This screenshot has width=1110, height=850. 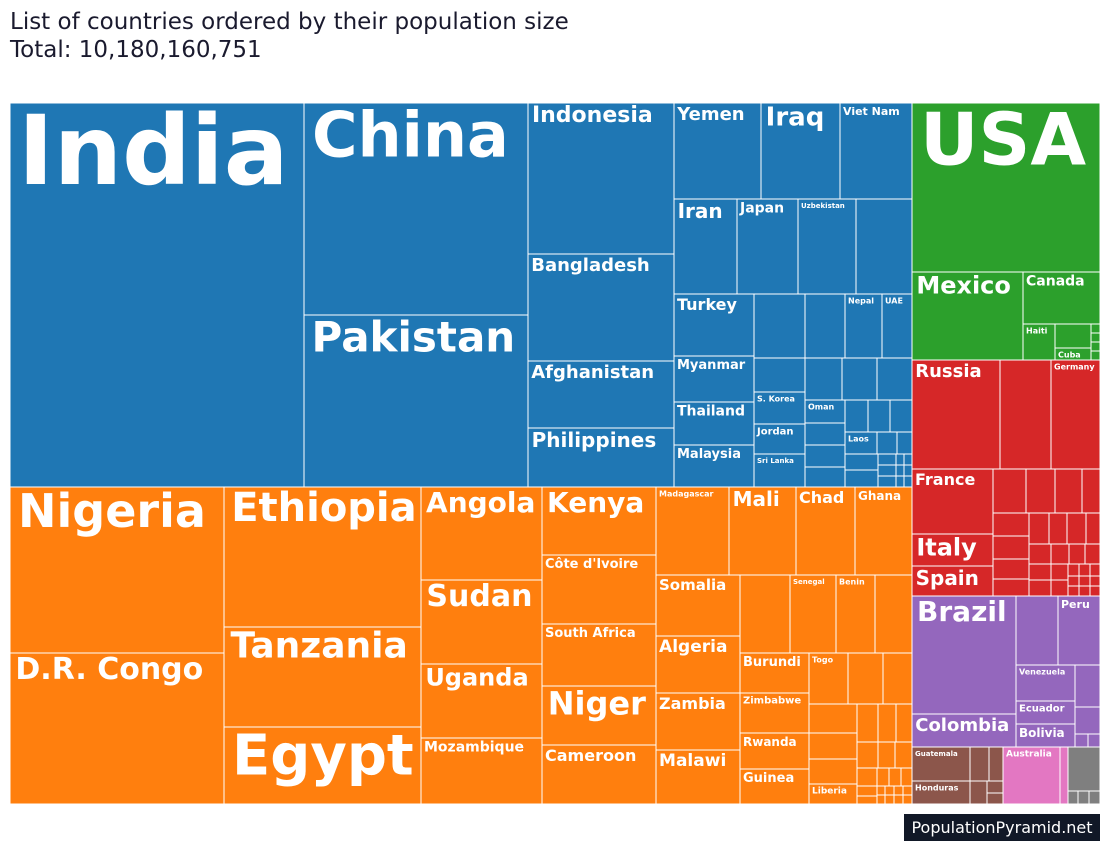 What do you see at coordinates (1006, 187) in the screenshot?
I see `treemap-cell-usa` at bounding box center [1006, 187].